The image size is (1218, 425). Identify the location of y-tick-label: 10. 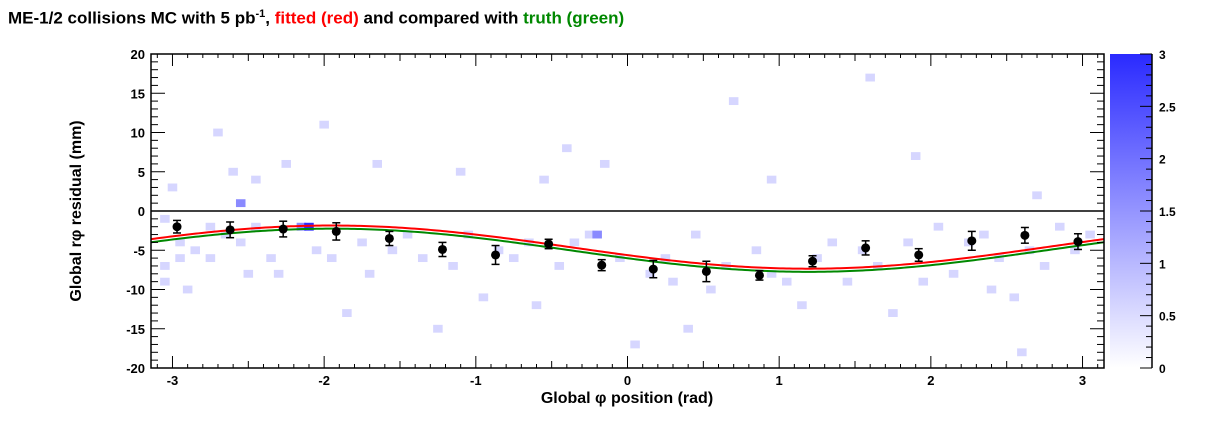
(138, 133).